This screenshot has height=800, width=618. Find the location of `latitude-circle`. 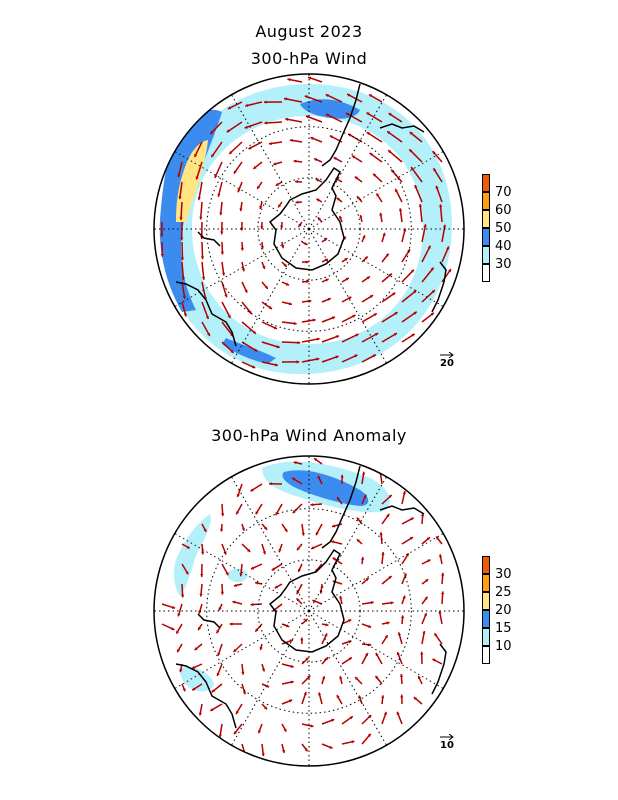

latitude-circle is located at coordinates (309, 229).